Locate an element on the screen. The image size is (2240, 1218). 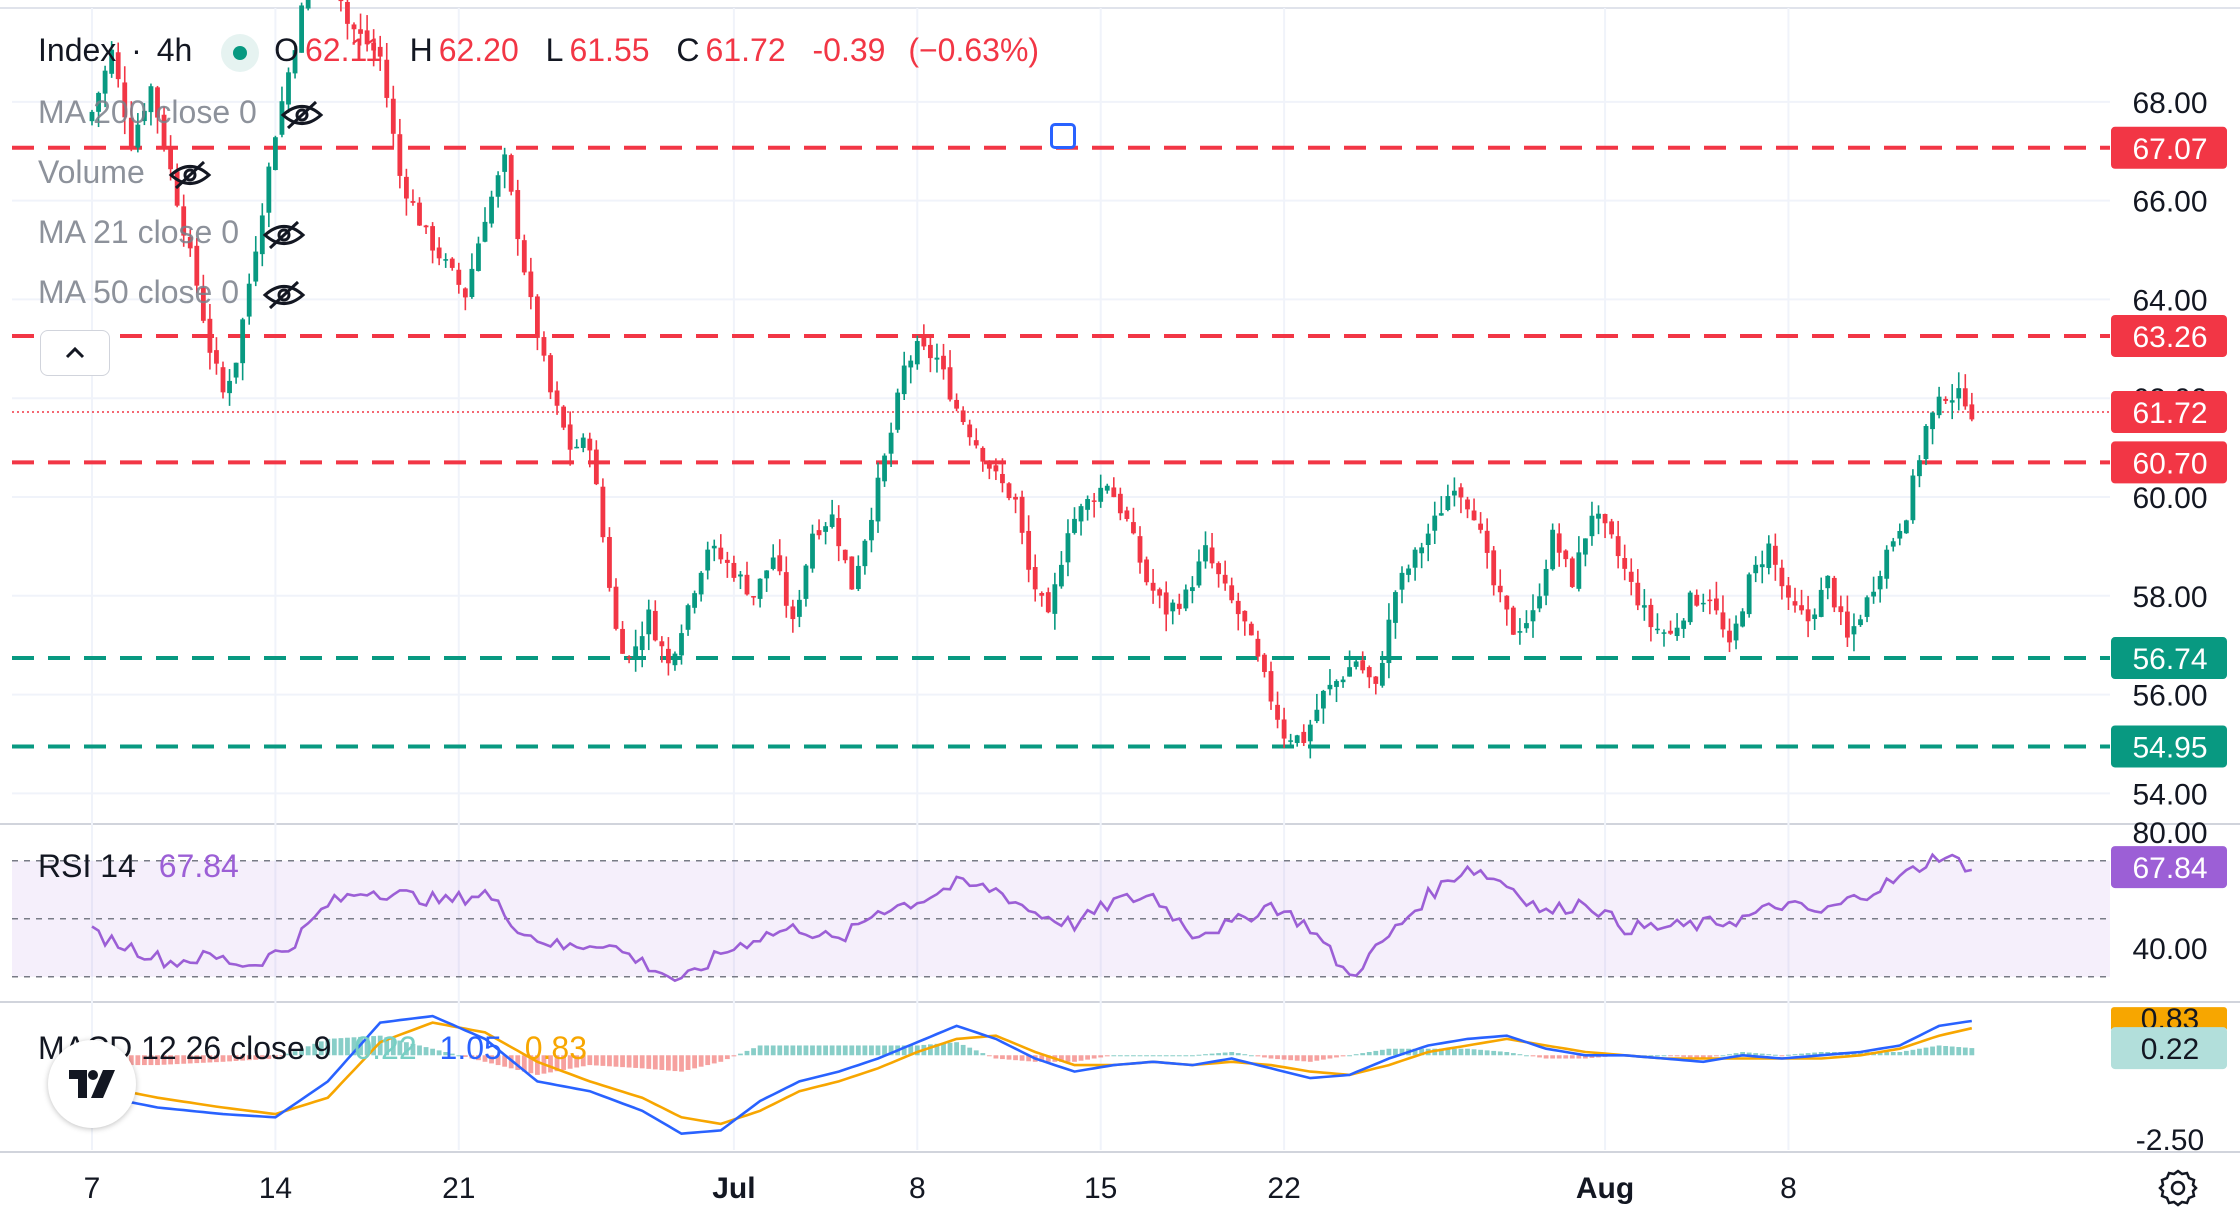
rsi-value-label: 67.84 is located at coordinates (2169, 868).